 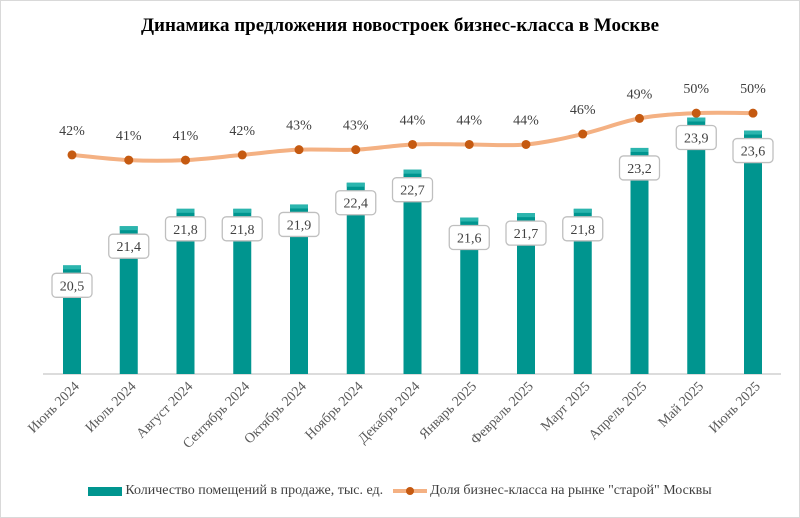 I want to click on bar-data-label: 21,9, so click(x=299, y=225).